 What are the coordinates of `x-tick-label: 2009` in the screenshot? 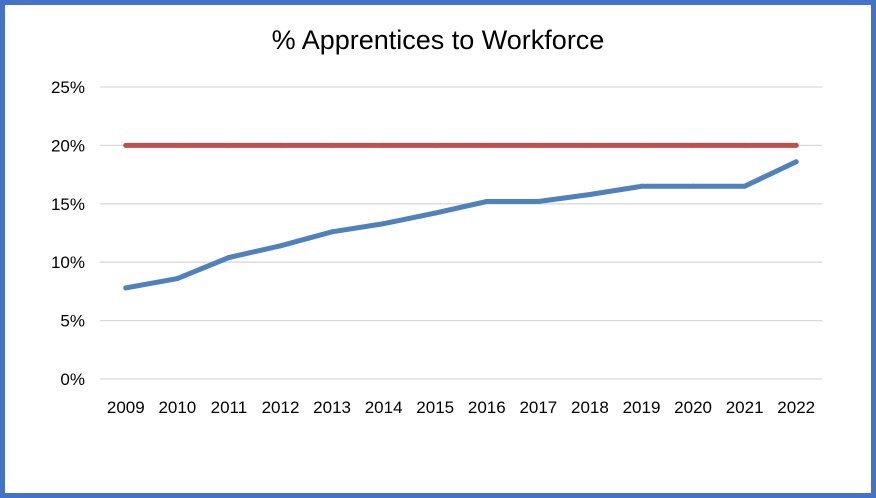 It's located at (126, 407).